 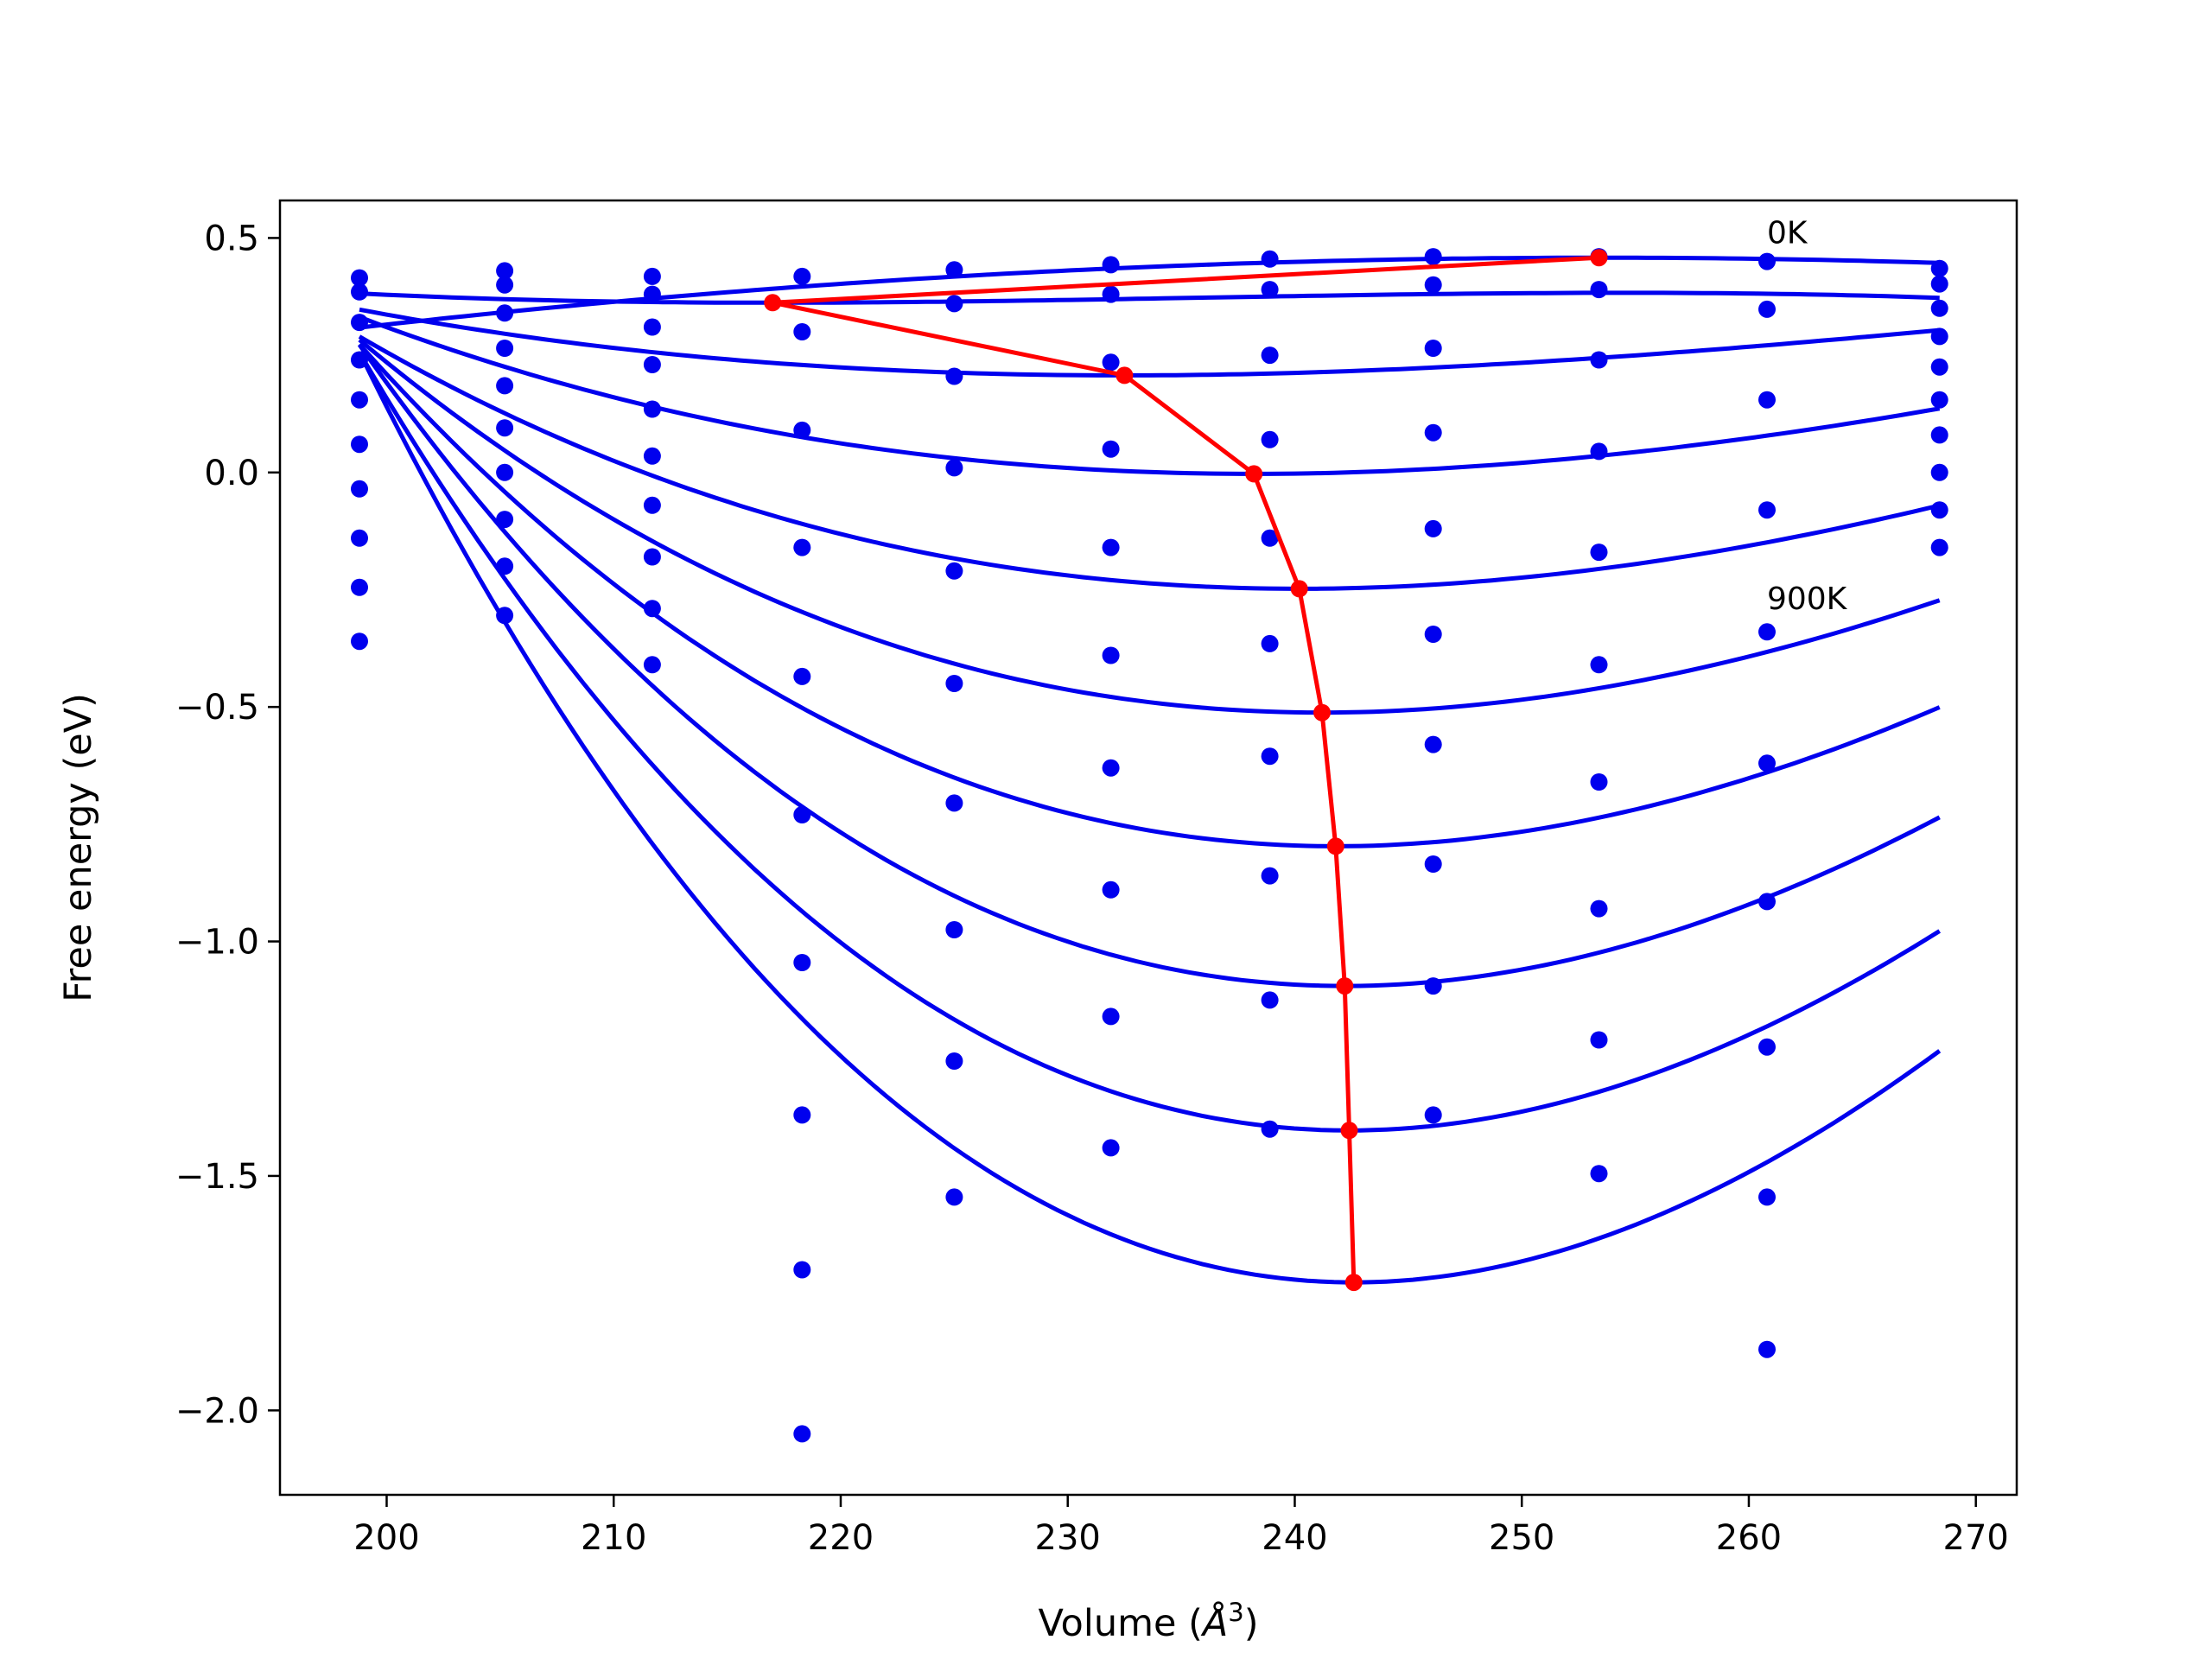 I want to click on x-axis-title: Volume (Å3), so click(x=1148, y=1621).